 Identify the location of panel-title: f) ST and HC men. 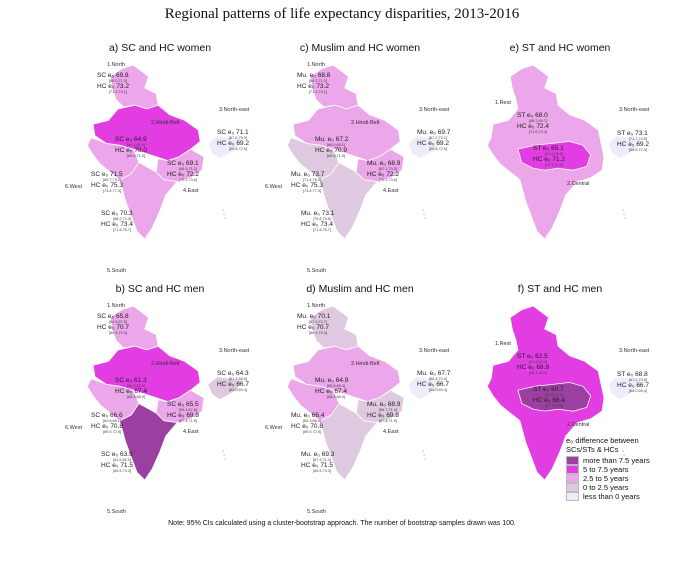
(560, 289).